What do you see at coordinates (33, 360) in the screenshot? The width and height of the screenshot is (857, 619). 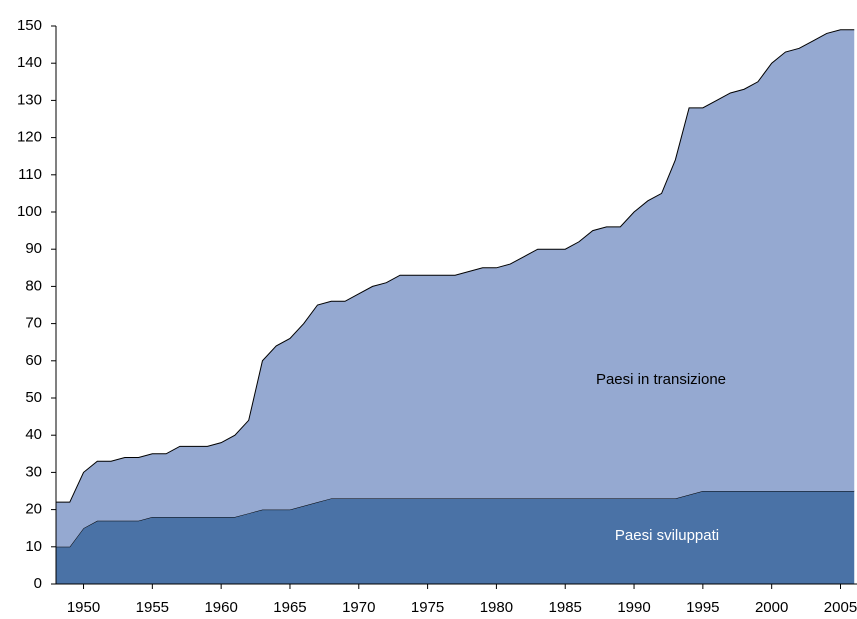 I see `y-tick-label: 60` at bounding box center [33, 360].